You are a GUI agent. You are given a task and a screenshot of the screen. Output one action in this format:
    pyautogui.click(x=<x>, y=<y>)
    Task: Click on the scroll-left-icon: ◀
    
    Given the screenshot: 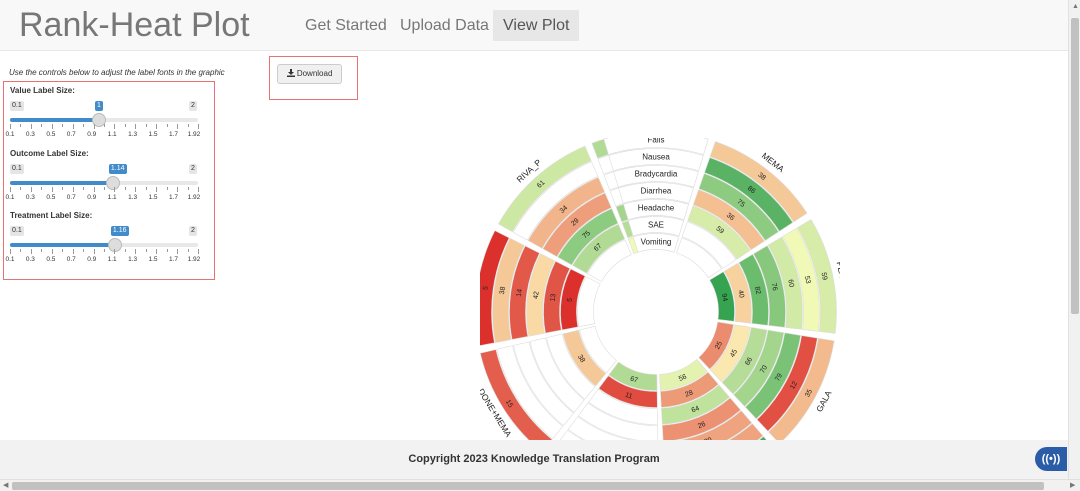 What is the action you would take?
    pyautogui.click(x=6, y=485)
    